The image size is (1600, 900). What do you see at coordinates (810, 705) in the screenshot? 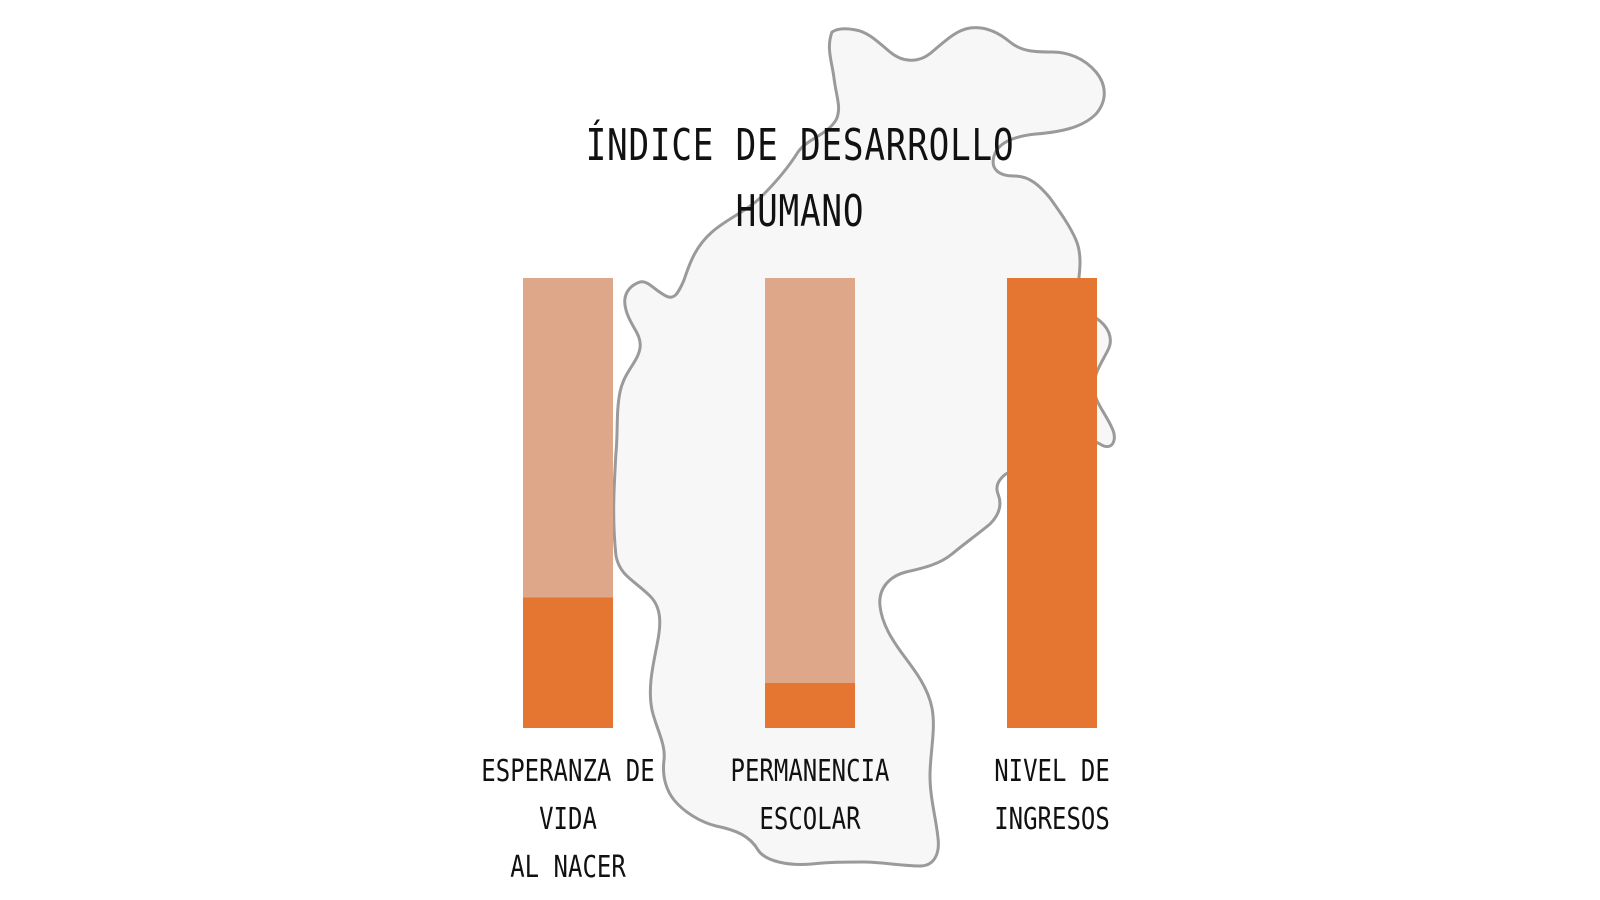
I see `bar-value-school-permanence` at bounding box center [810, 705].